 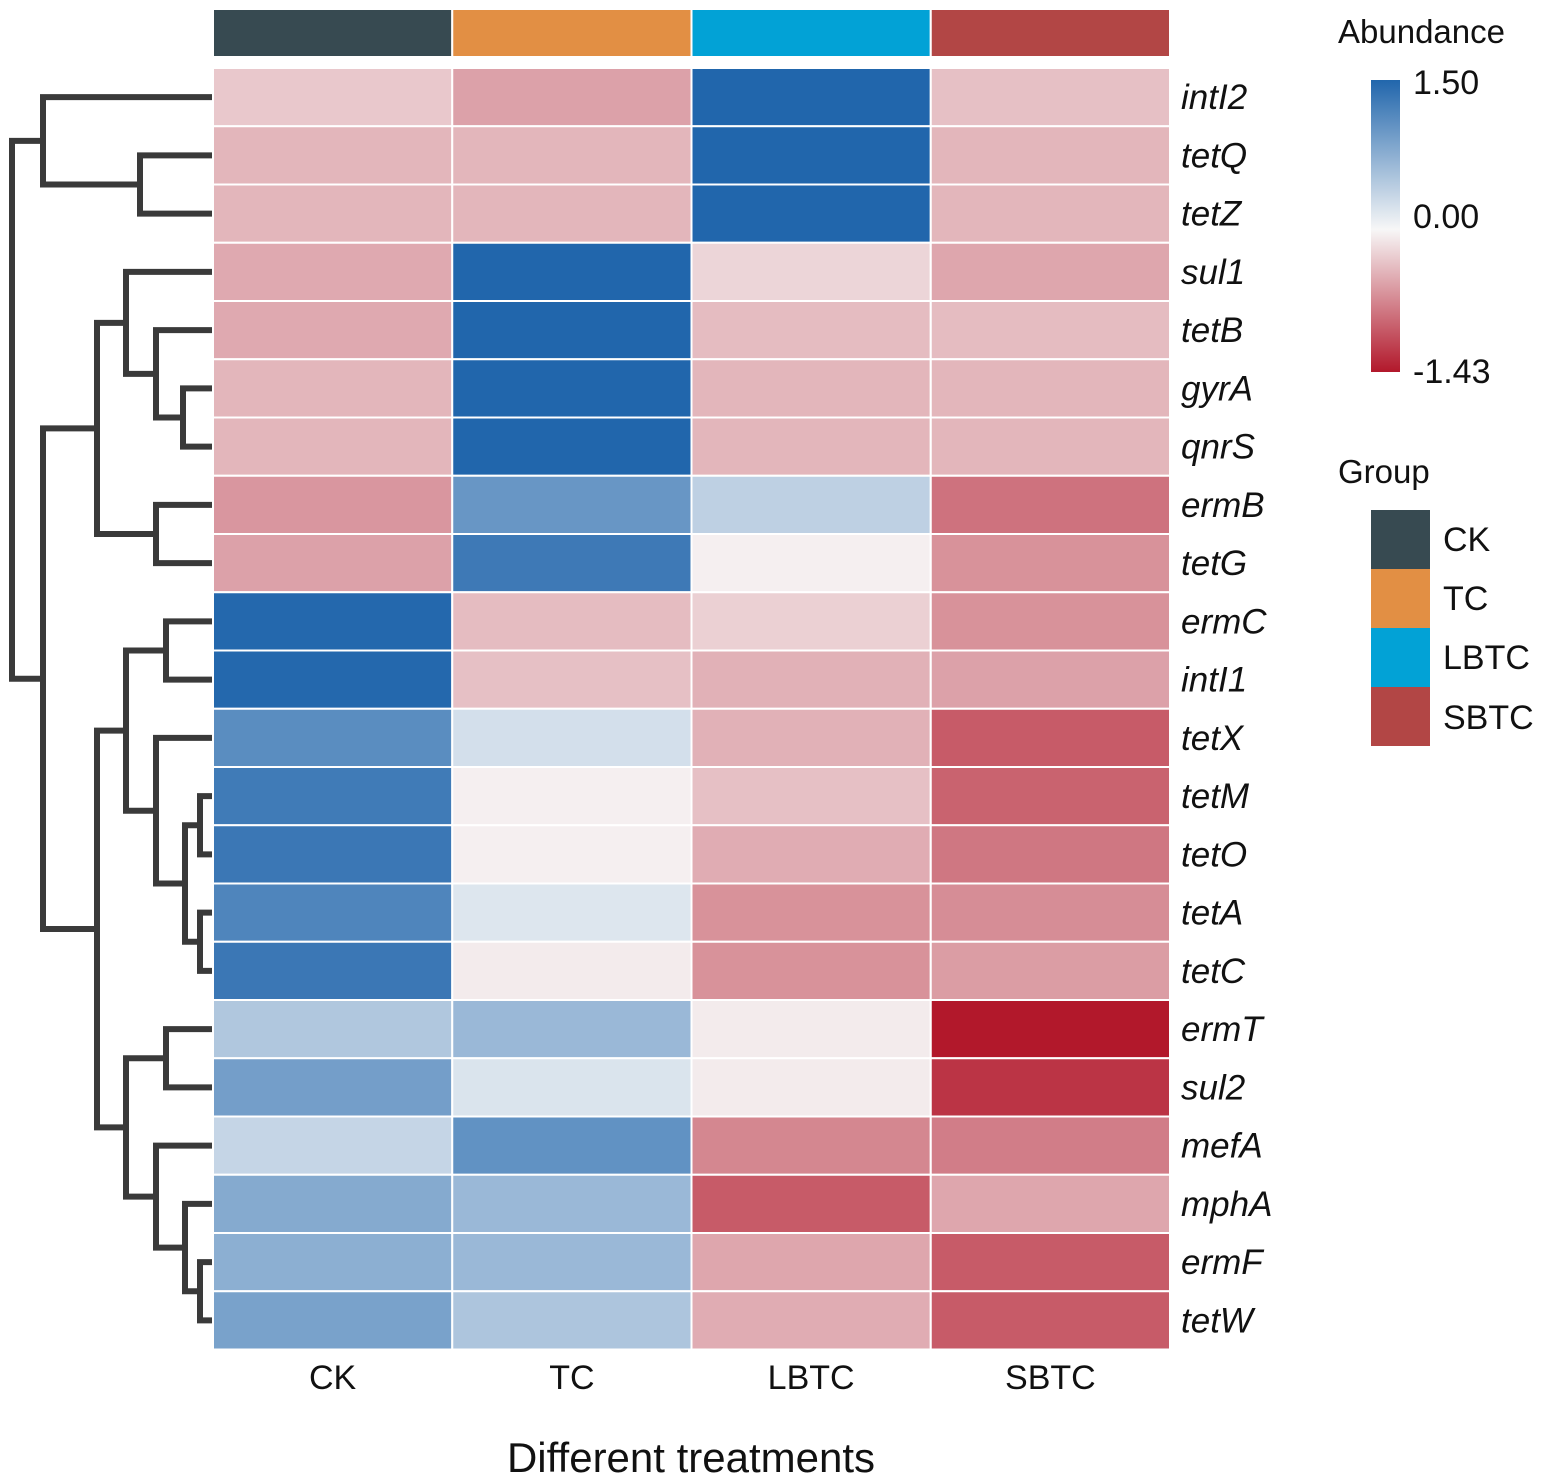 I want to click on column-label-lbtc: LBTC, so click(x=811, y=1378).